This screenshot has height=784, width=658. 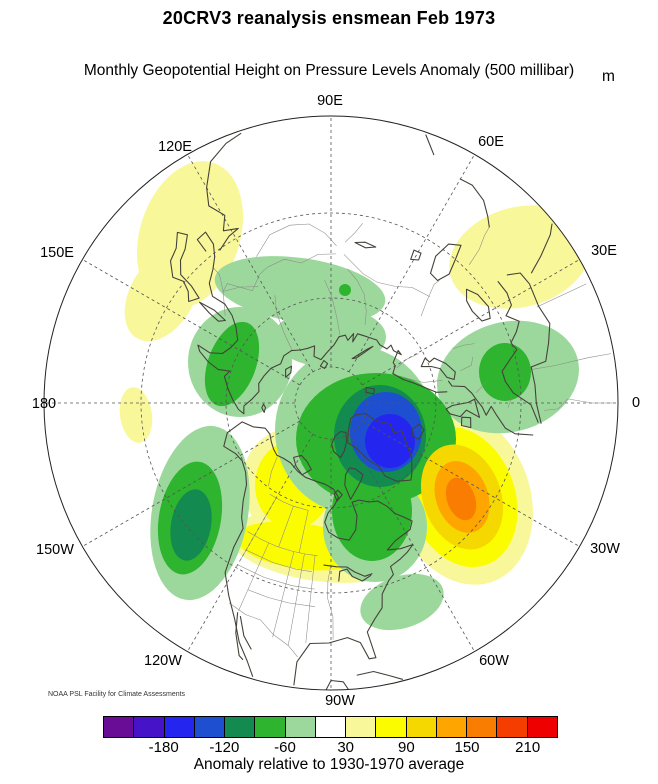 I want to click on lon-label-150w: 150W, so click(x=55, y=550).